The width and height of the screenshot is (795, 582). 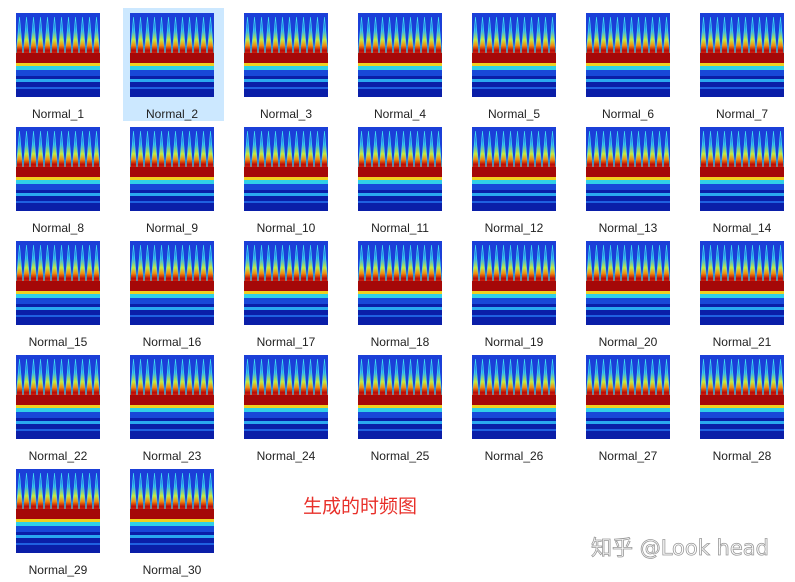 What do you see at coordinates (172, 570) in the screenshot?
I see `file-name: Normal_30` at bounding box center [172, 570].